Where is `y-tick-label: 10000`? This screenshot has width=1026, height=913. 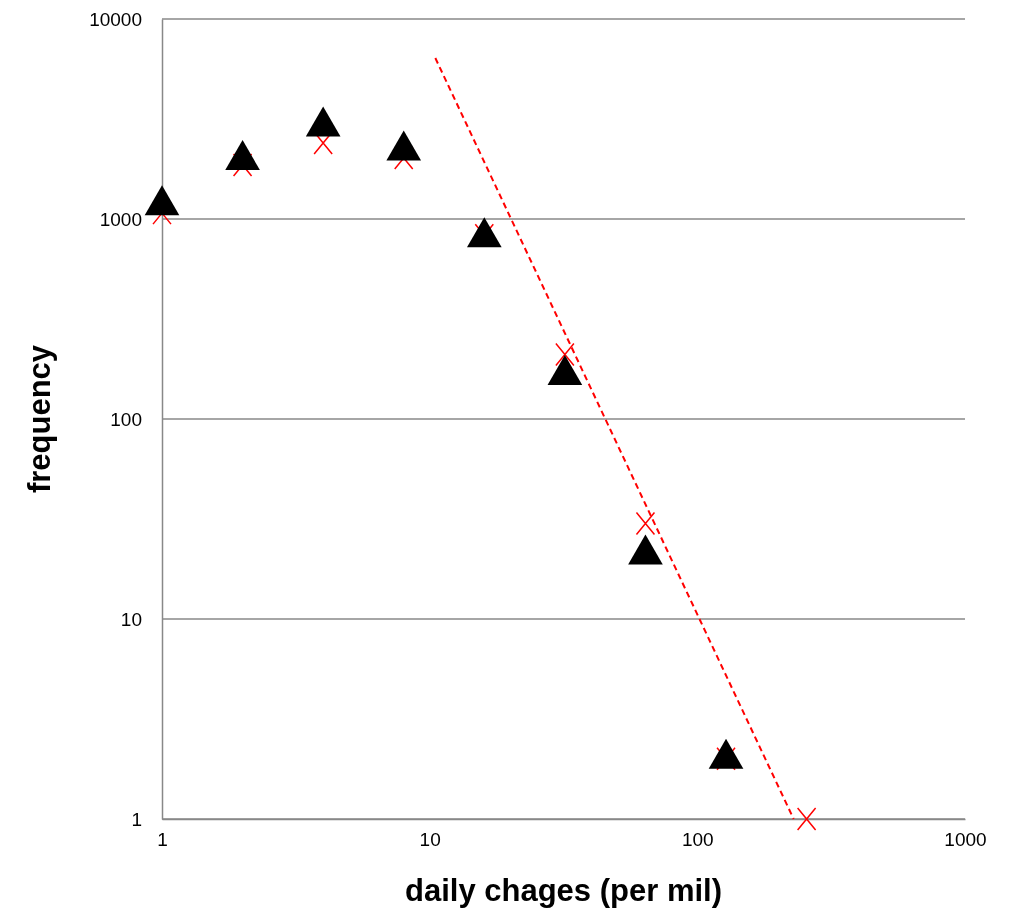
y-tick-label: 10000 is located at coordinates (115, 19).